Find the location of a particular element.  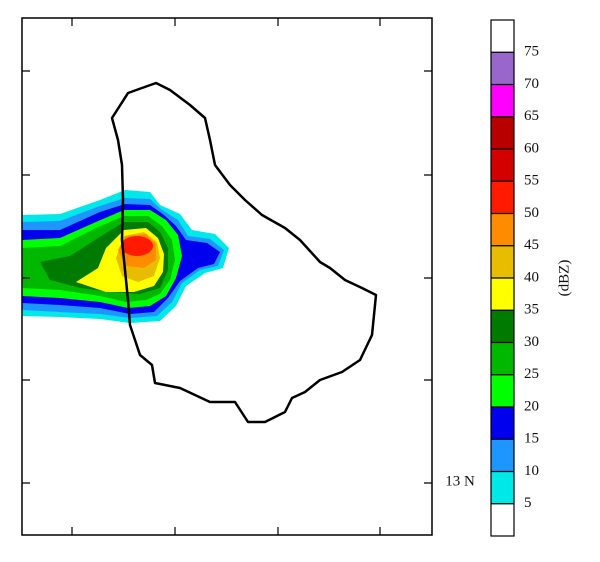

colorbar-tick-label: 10 is located at coordinates (531, 471).